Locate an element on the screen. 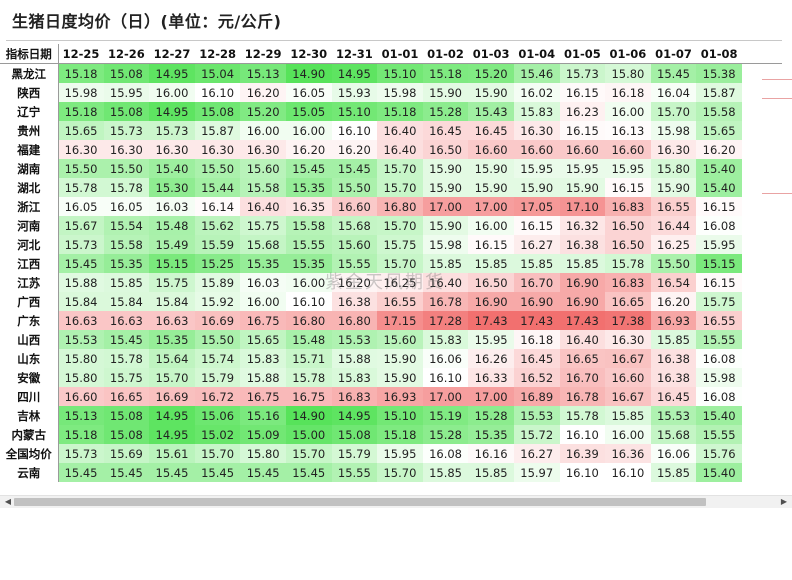 Image resolution: width=792 pixels, height=580 pixels. price-cell: 17.28 is located at coordinates (445, 320).